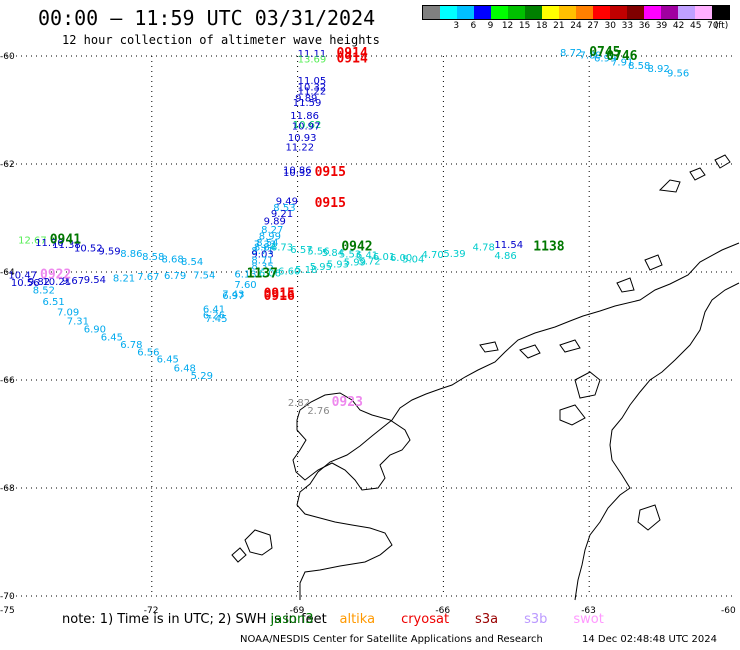 The image size is (740, 650). I want to click on longitude-label: -69, so click(297, 611).